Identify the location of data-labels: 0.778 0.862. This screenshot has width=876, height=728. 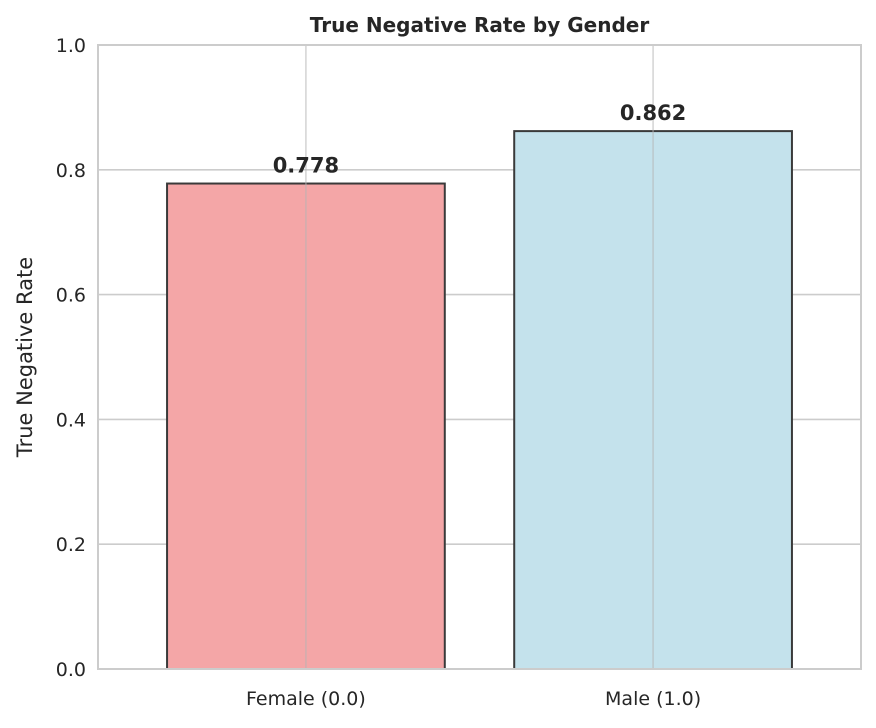
(480, 139).